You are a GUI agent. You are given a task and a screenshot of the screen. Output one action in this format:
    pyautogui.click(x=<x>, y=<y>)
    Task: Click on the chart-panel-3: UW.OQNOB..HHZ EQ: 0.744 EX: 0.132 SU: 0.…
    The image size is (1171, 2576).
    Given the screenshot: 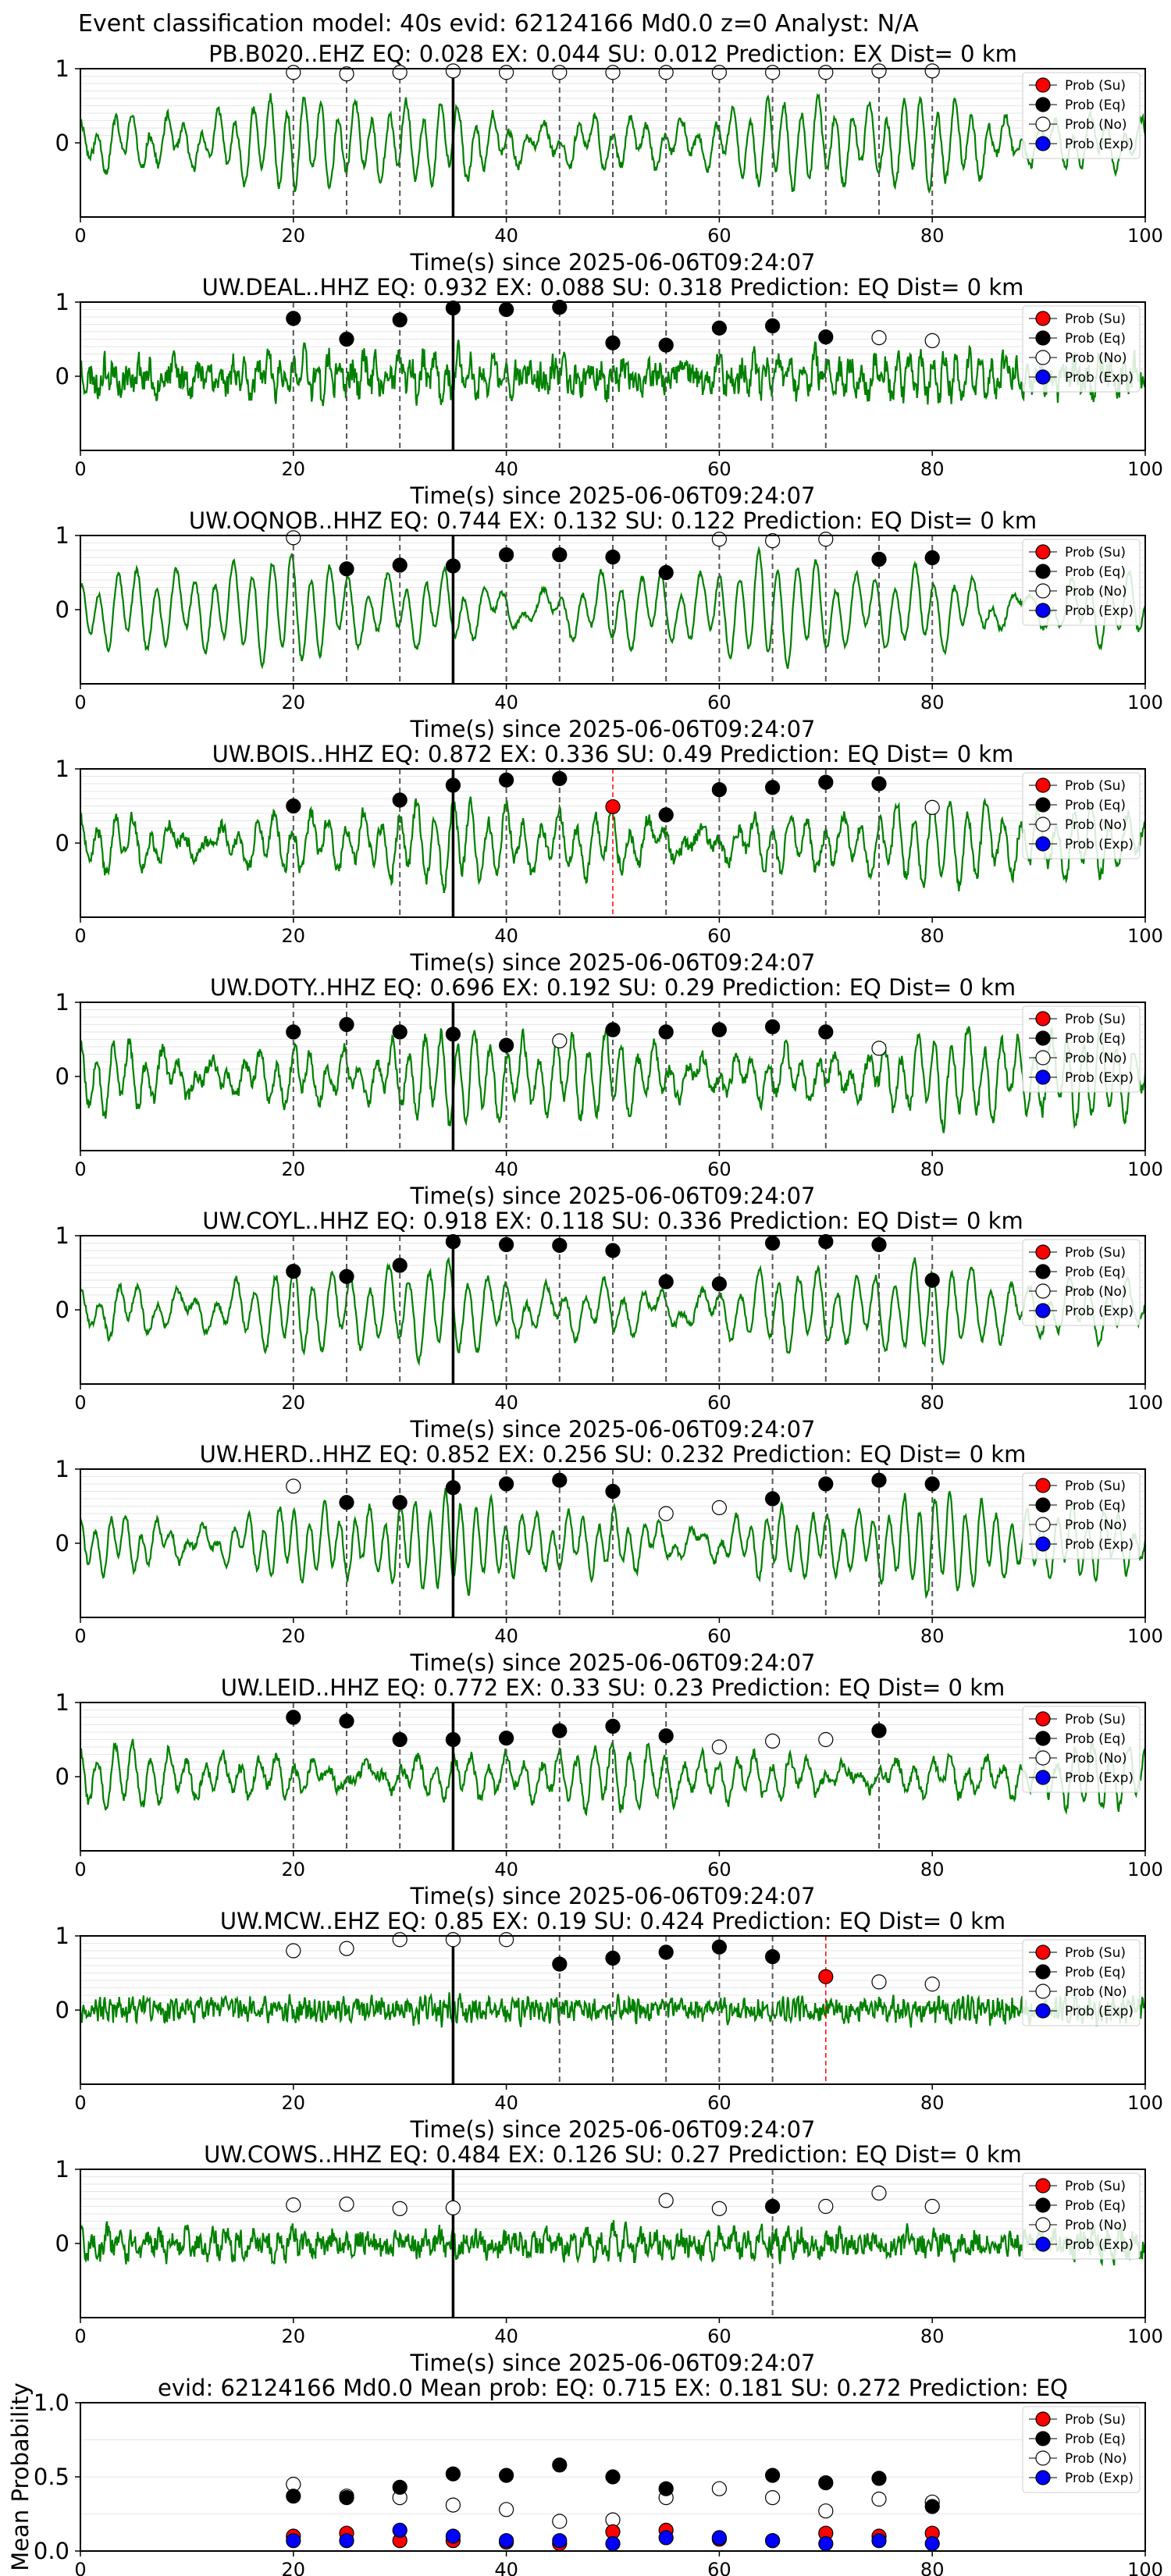 What is the action you would take?
    pyautogui.click(x=609, y=624)
    